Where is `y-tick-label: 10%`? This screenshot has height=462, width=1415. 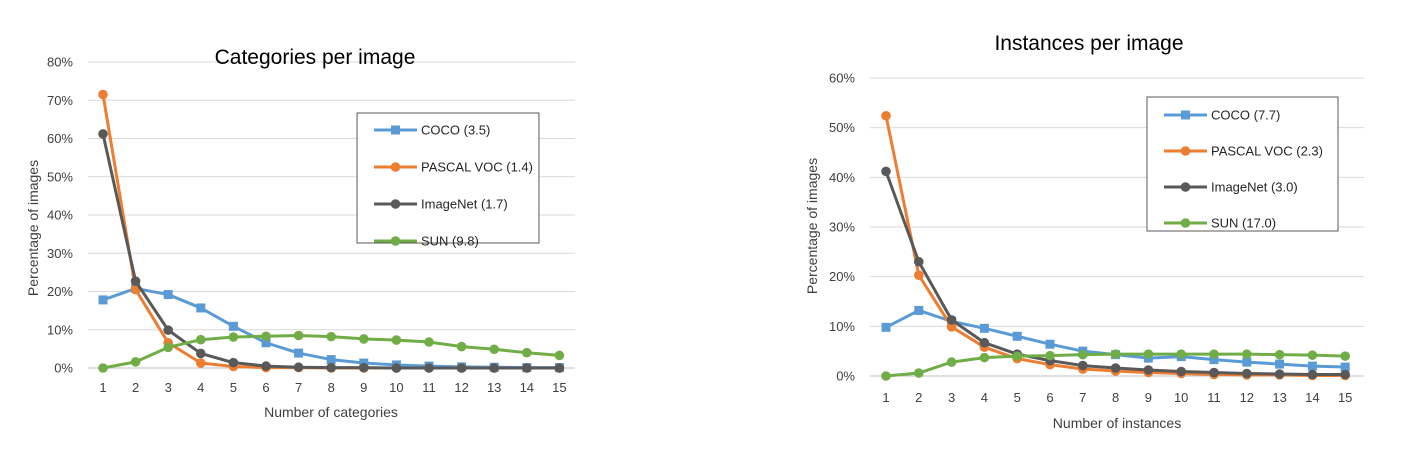
y-tick-label: 10% is located at coordinates (842, 326).